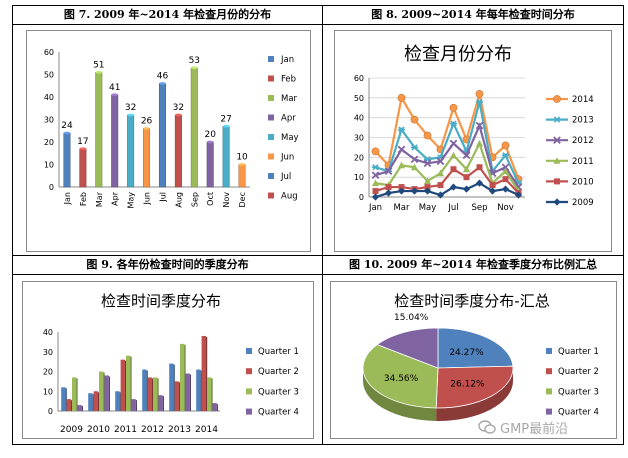  Describe the element at coordinates (322, 225) in the screenshot. I see `frame-middle-vertical` at that location.